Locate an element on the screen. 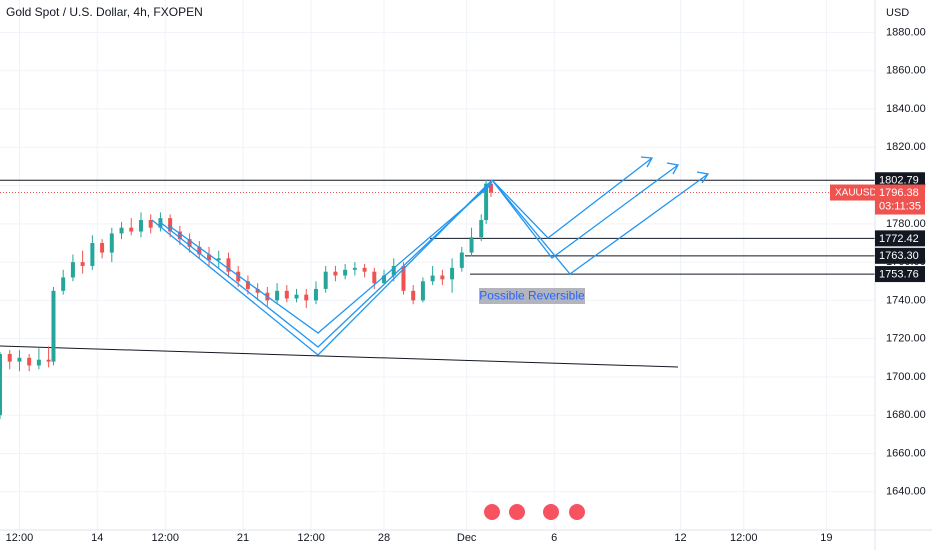 The width and height of the screenshot is (932, 550). y-tick-label: 1720.00 is located at coordinates (906, 339).